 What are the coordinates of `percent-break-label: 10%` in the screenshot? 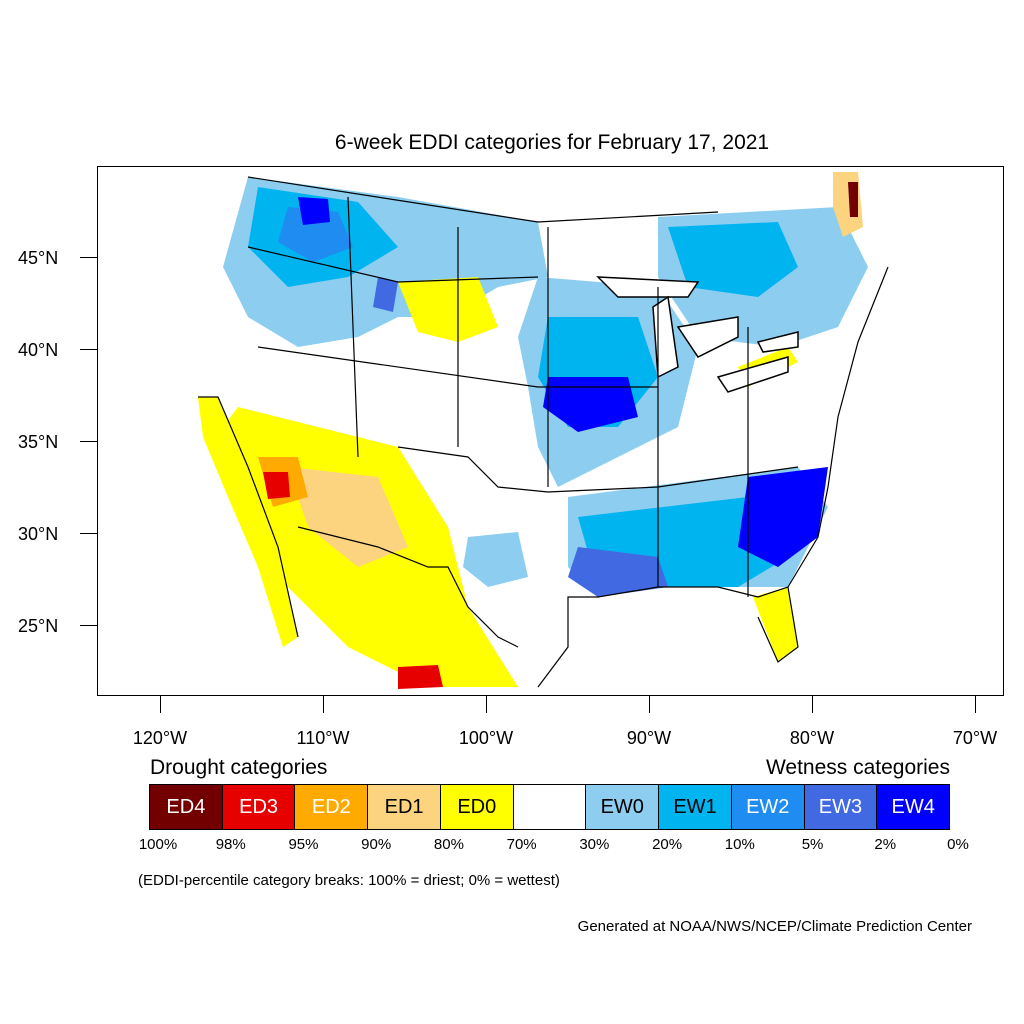 It's located at (739, 844).